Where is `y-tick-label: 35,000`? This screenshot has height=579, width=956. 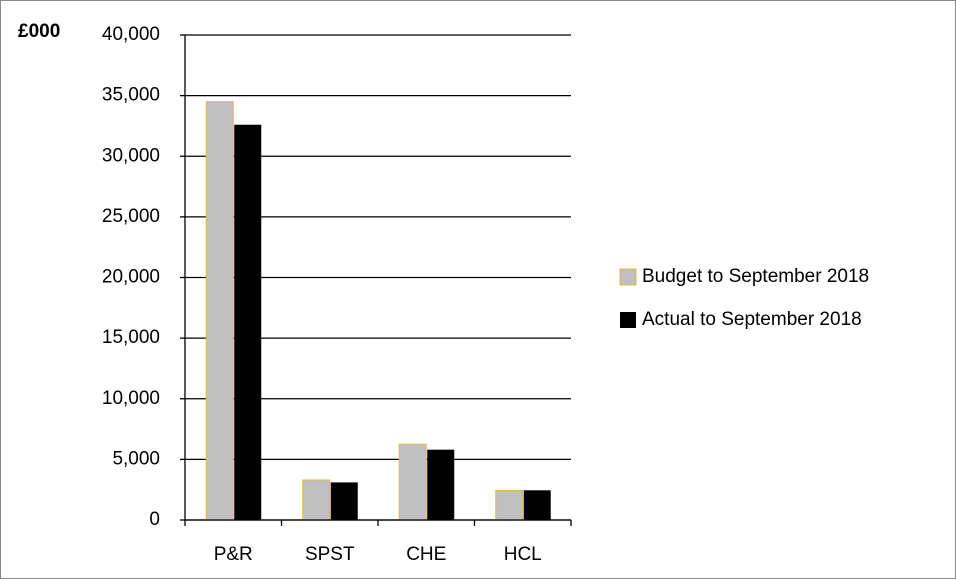 y-tick-label: 35,000 is located at coordinates (131, 95).